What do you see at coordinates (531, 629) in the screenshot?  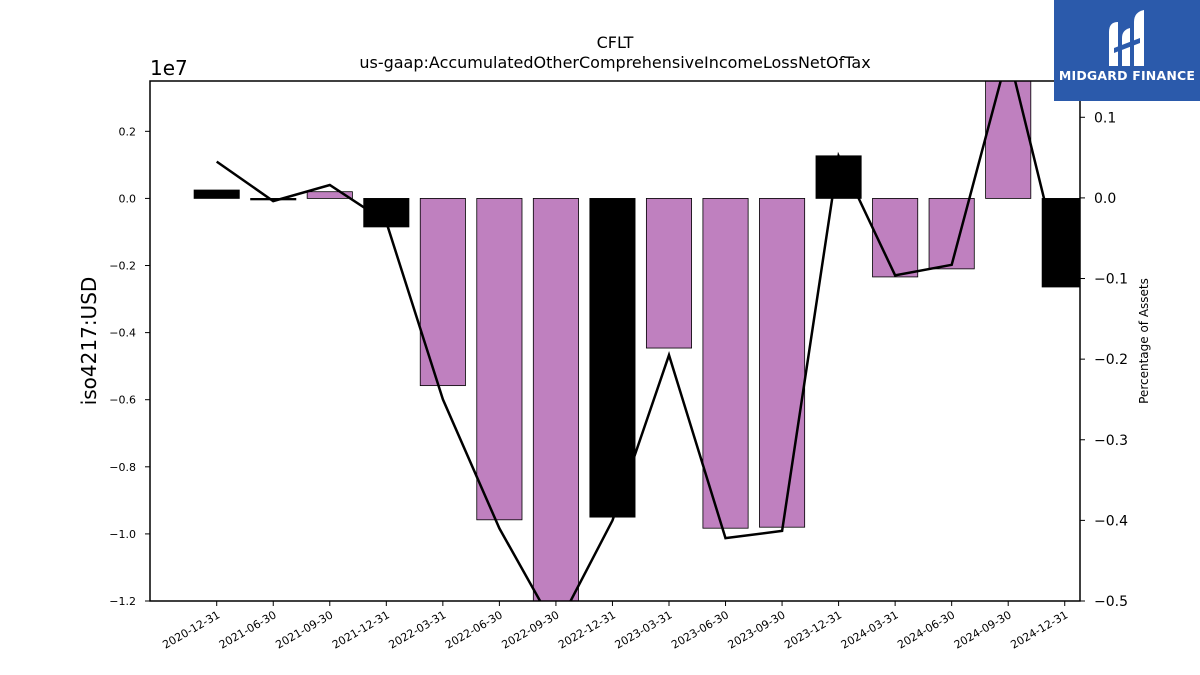 I see `x-tick-label: 2022-09-30` at bounding box center [531, 629].